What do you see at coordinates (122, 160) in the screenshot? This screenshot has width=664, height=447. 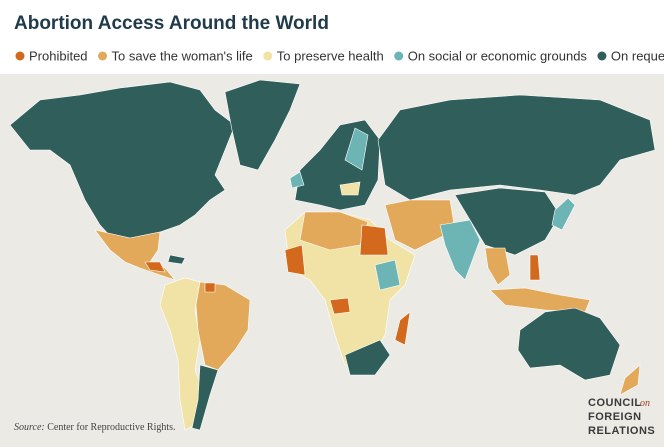 I see `north-america` at bounding box center [122, 160].